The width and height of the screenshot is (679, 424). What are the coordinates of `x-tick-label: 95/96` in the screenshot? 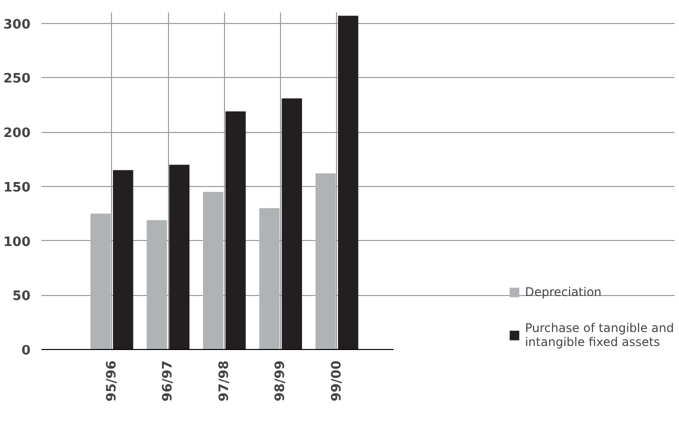 It's located at (112, 381).